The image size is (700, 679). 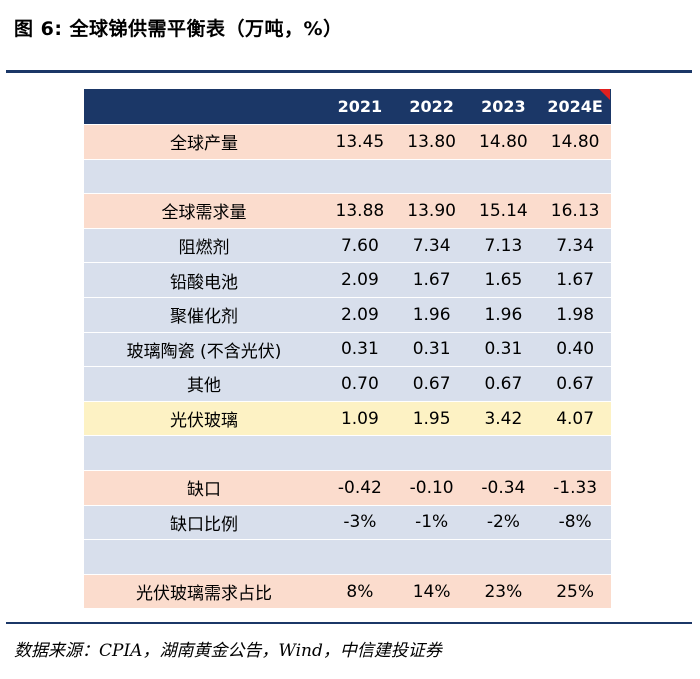 What do you see at coordinates (575, 488) in the screenshot?
I see `row-value: -1.33` at bounding box center [575, 488].